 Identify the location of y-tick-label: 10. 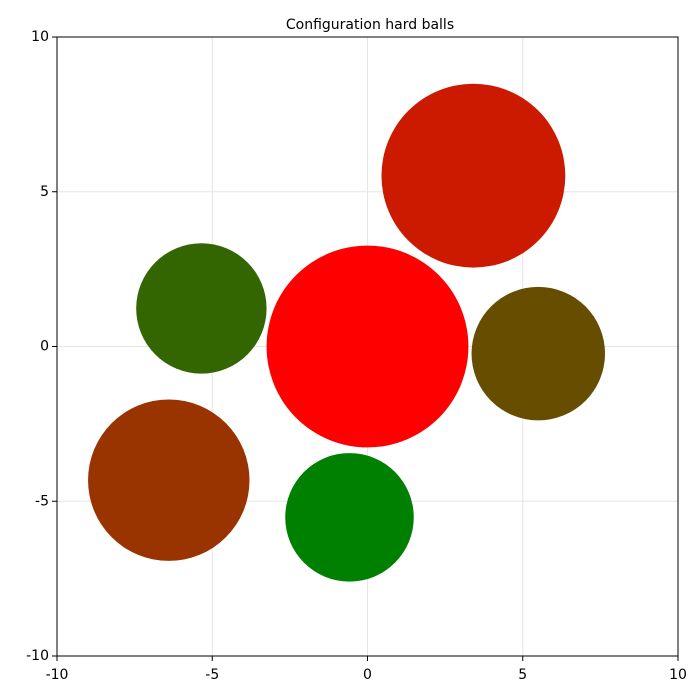
(40, 37).